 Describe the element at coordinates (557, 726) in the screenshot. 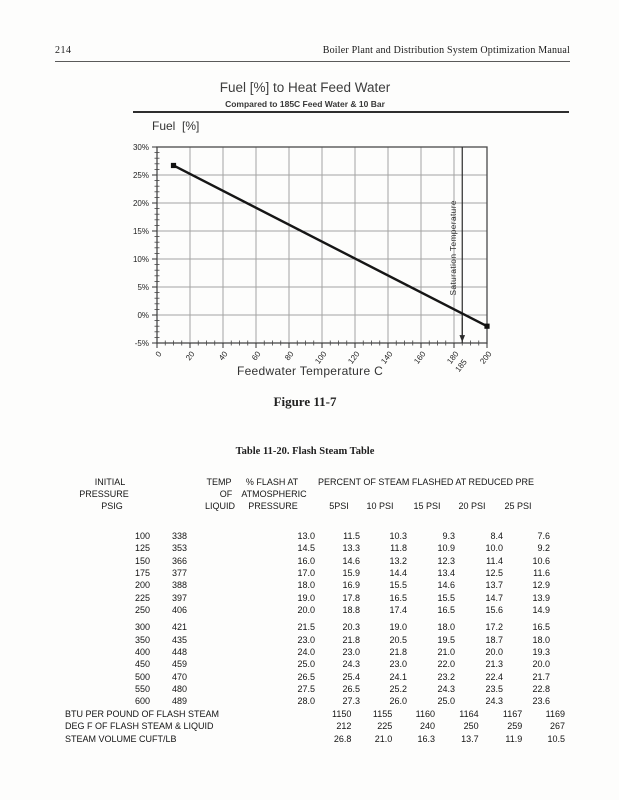

I see `summary-cell: 267` at that location.